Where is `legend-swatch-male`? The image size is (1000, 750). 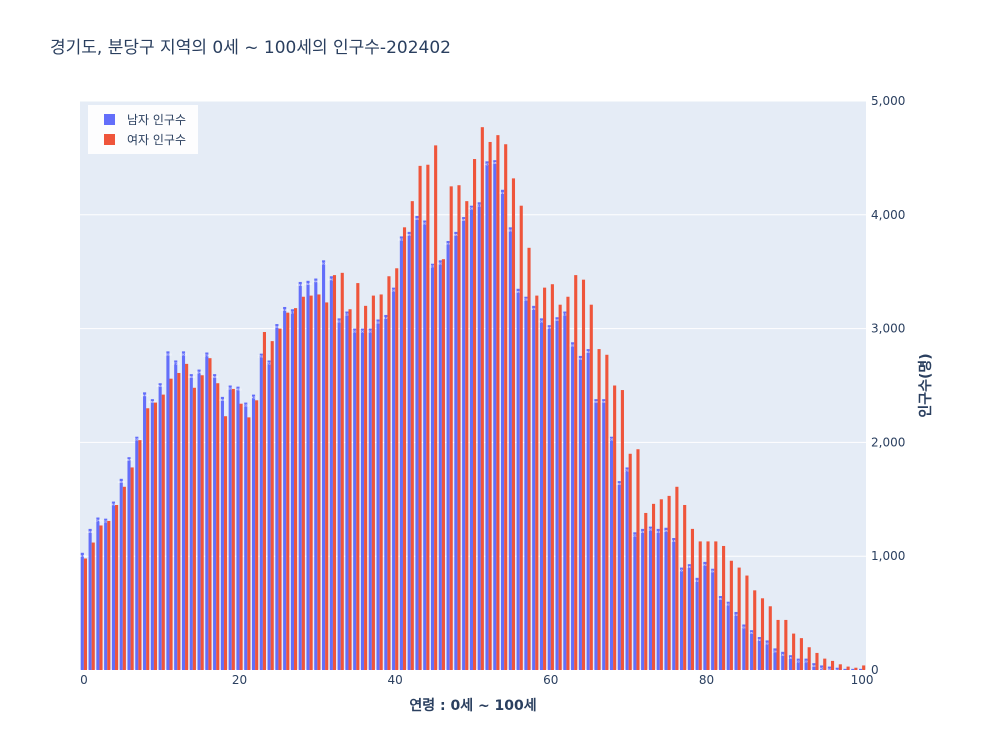
legend-swatch-male is located at coordinates (109, 119).